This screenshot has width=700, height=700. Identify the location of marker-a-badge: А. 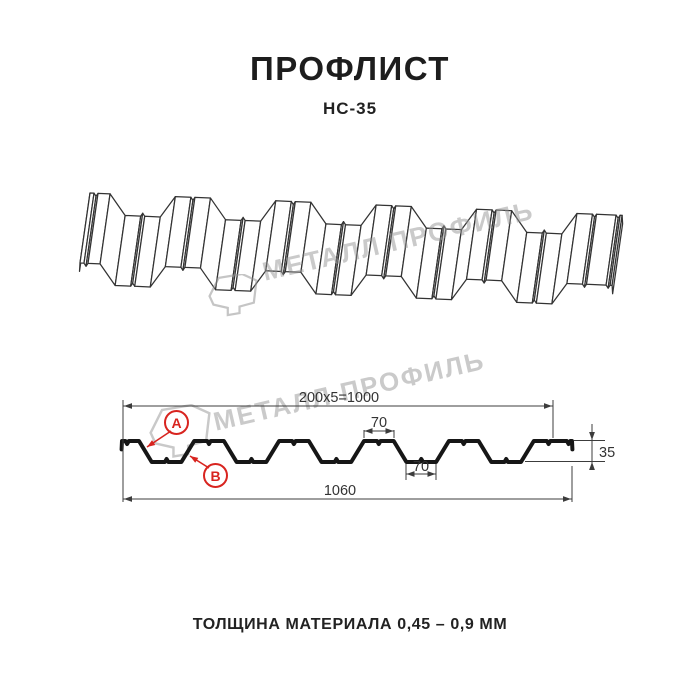
(176, 422).